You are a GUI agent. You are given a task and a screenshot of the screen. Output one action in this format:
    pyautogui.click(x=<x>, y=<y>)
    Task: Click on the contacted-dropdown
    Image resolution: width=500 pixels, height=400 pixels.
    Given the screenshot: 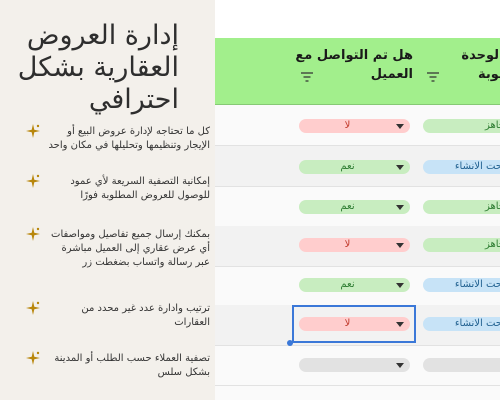 What is the action you would take?
    pyautogui.click(x=354, y=365)
    